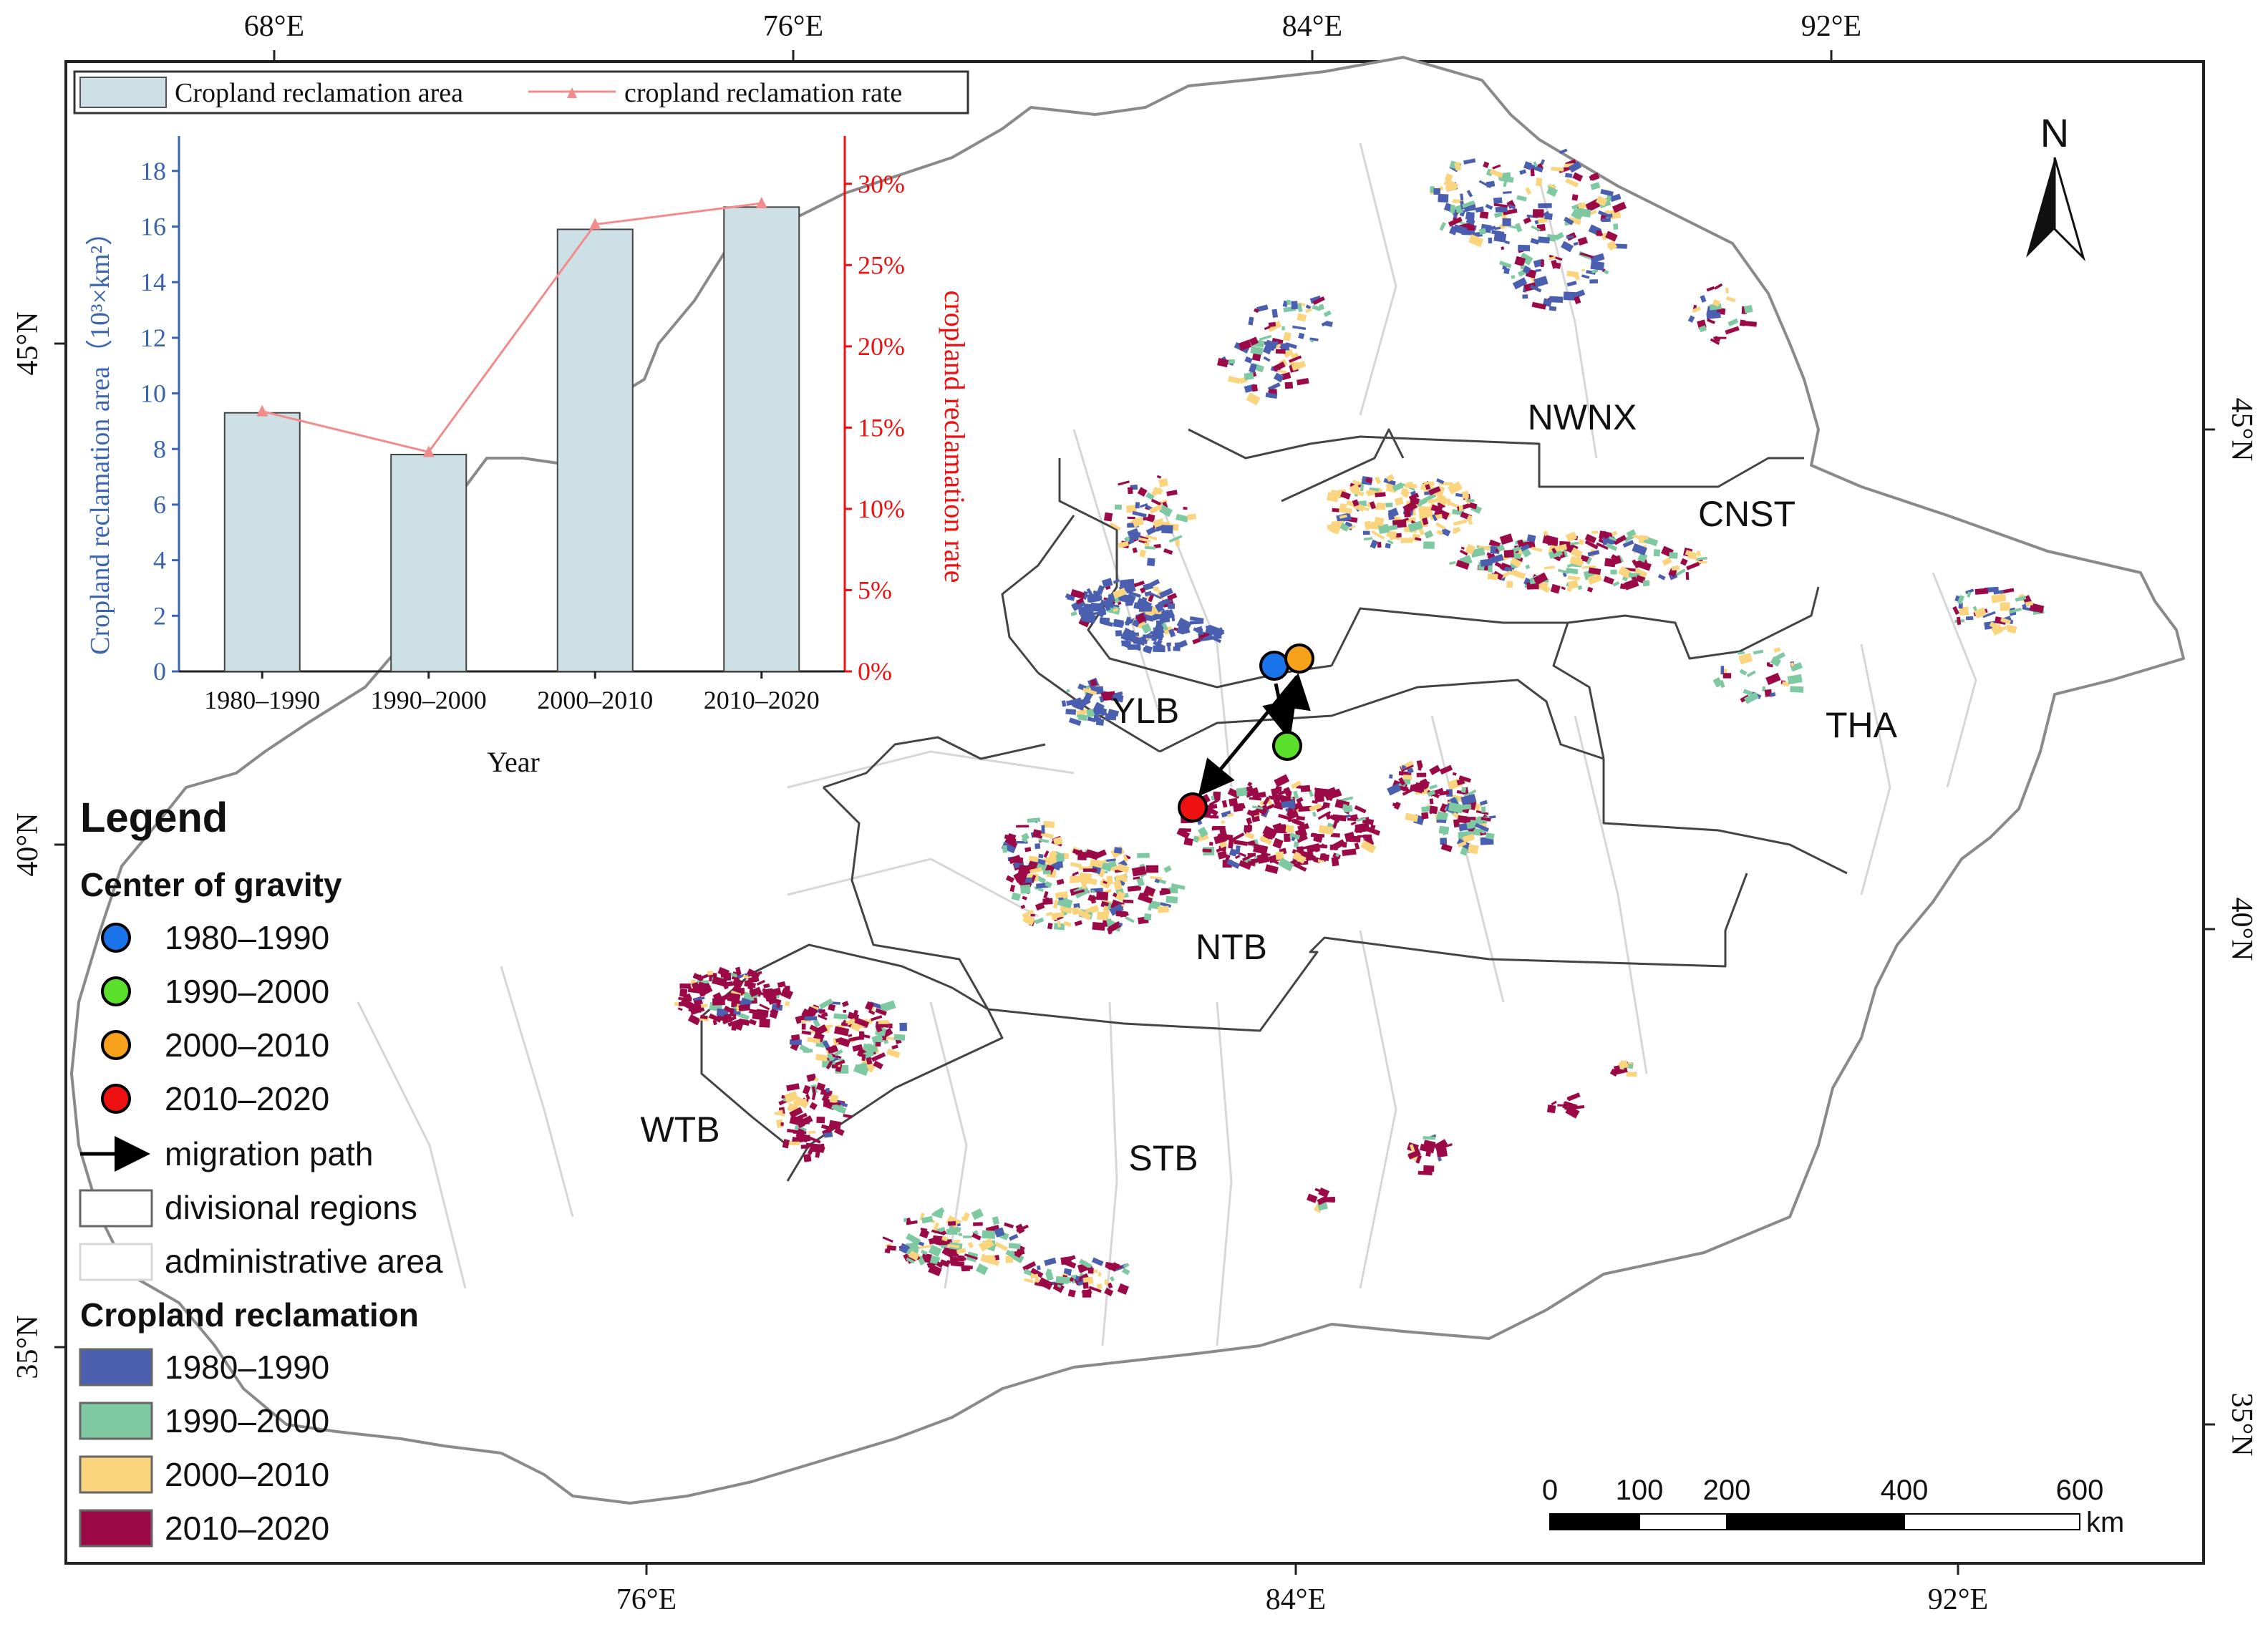 Image resolution: width=2268 pixels, height=1627 pixels. Describe the element at coordinates (881, 184) in the screenshot. I see `chart-y2-tick-label: 30%` at that location.